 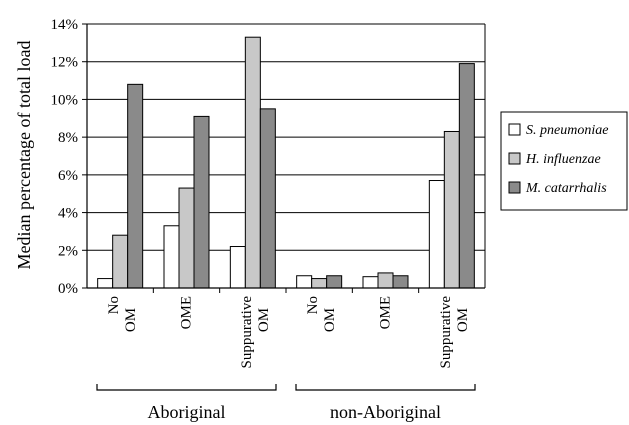 I want to click on group-brackets: Aboriginal non-Aboriginal, so click(x=286, y=403).